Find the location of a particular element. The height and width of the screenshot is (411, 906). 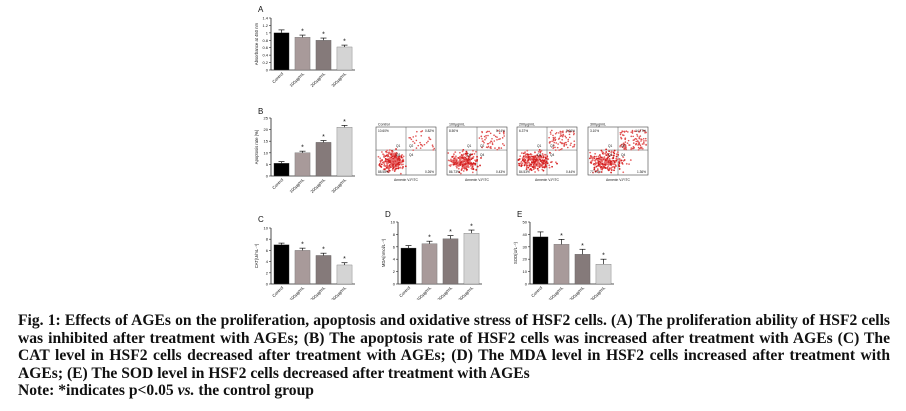

quadrant-id-q1: Q1 is located at coordinates (398, 146).